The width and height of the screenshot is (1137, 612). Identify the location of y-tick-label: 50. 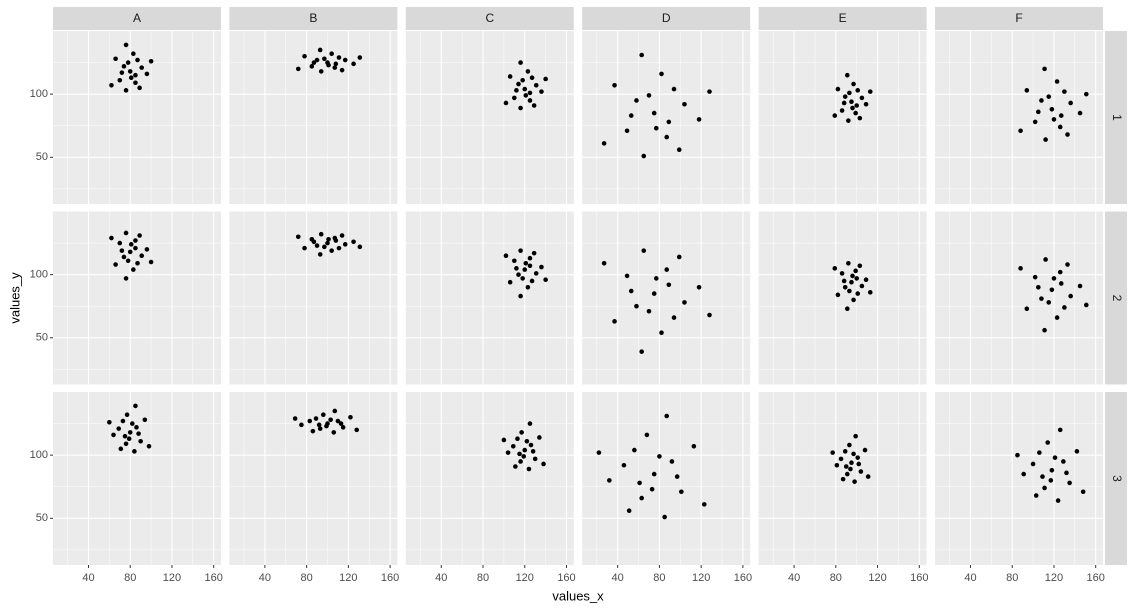
(42, 338).